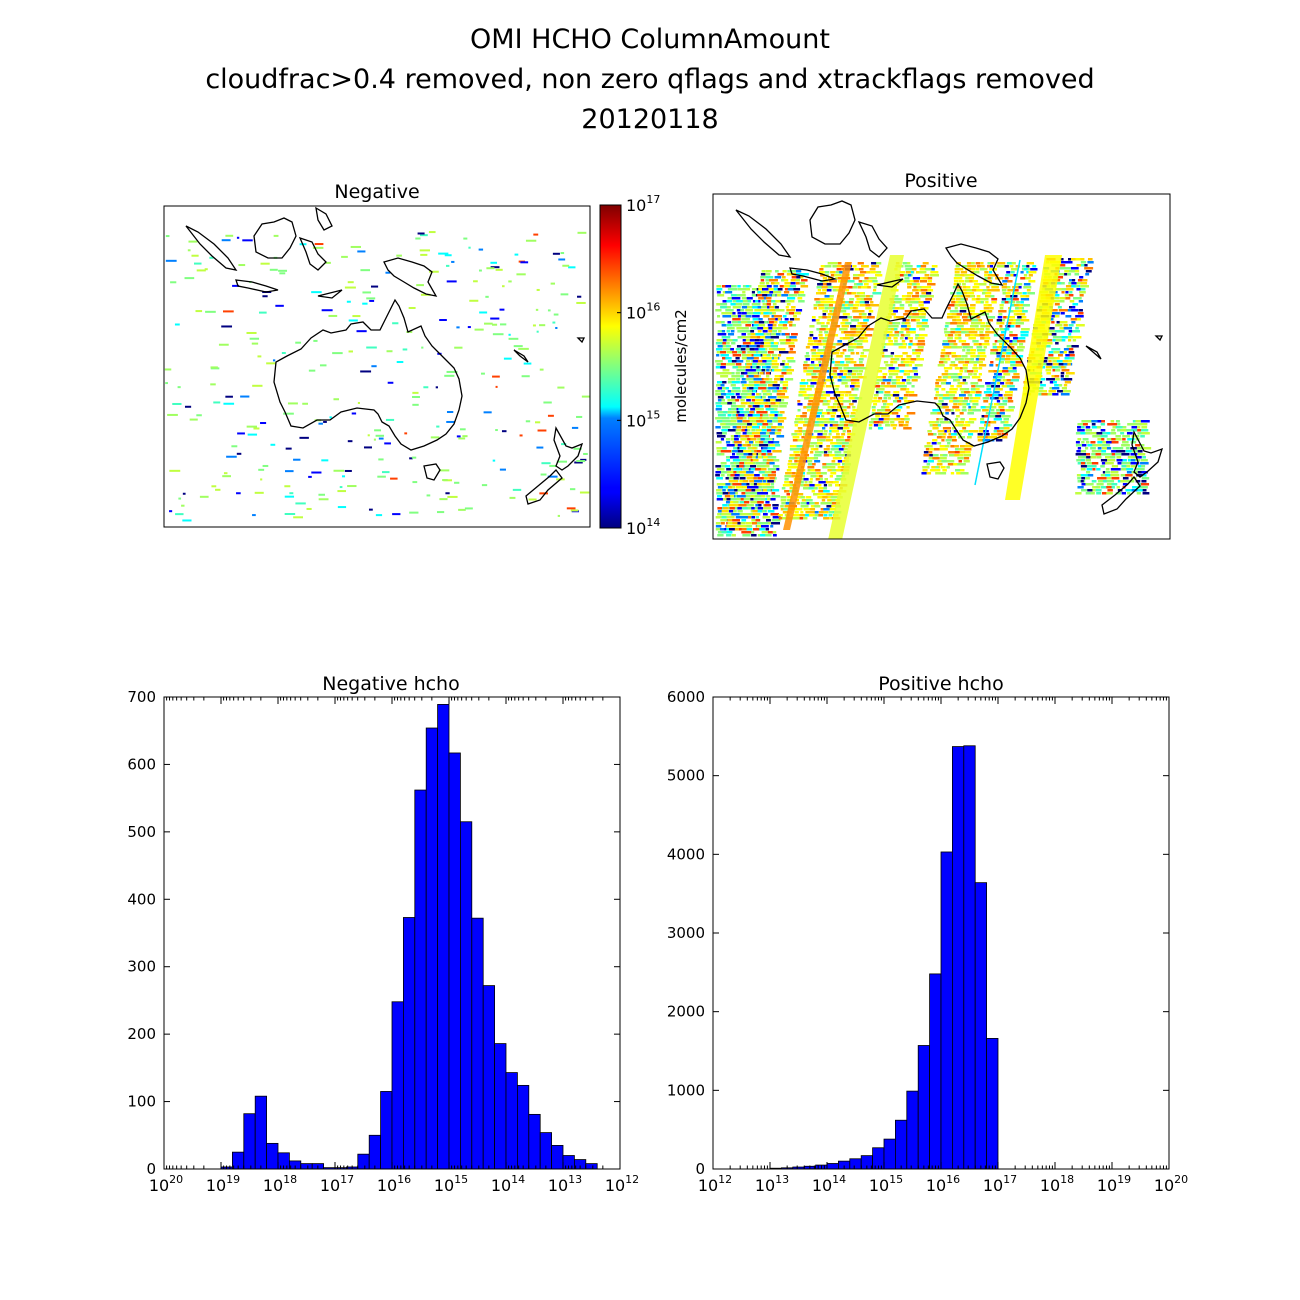 The height and width of the screenshot is (1300, 1300). Describe the element at coordinates (420, 979) in the screenshot. I see `hist-bar` at that location.